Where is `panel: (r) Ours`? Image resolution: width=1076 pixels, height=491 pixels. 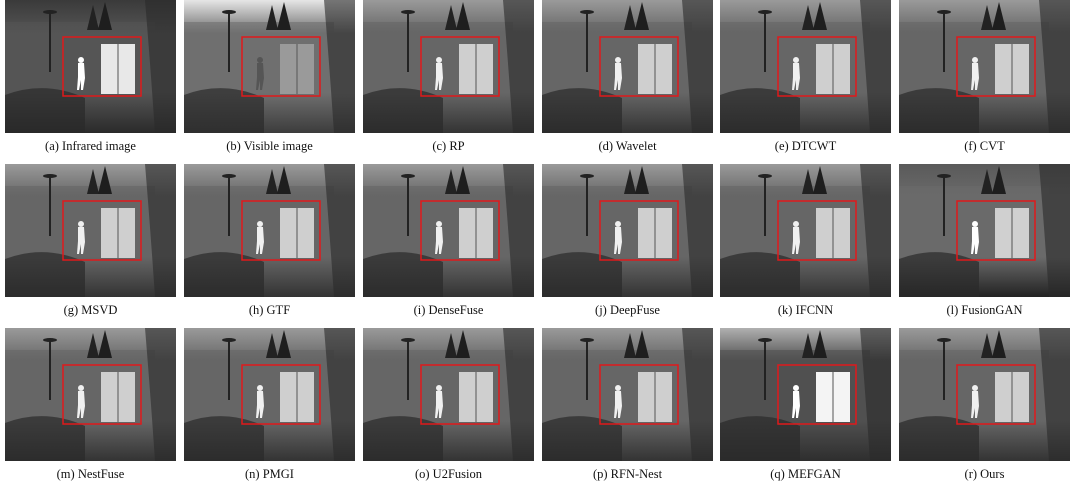
panel: (r) Ours is located at coordinates (984, 404).